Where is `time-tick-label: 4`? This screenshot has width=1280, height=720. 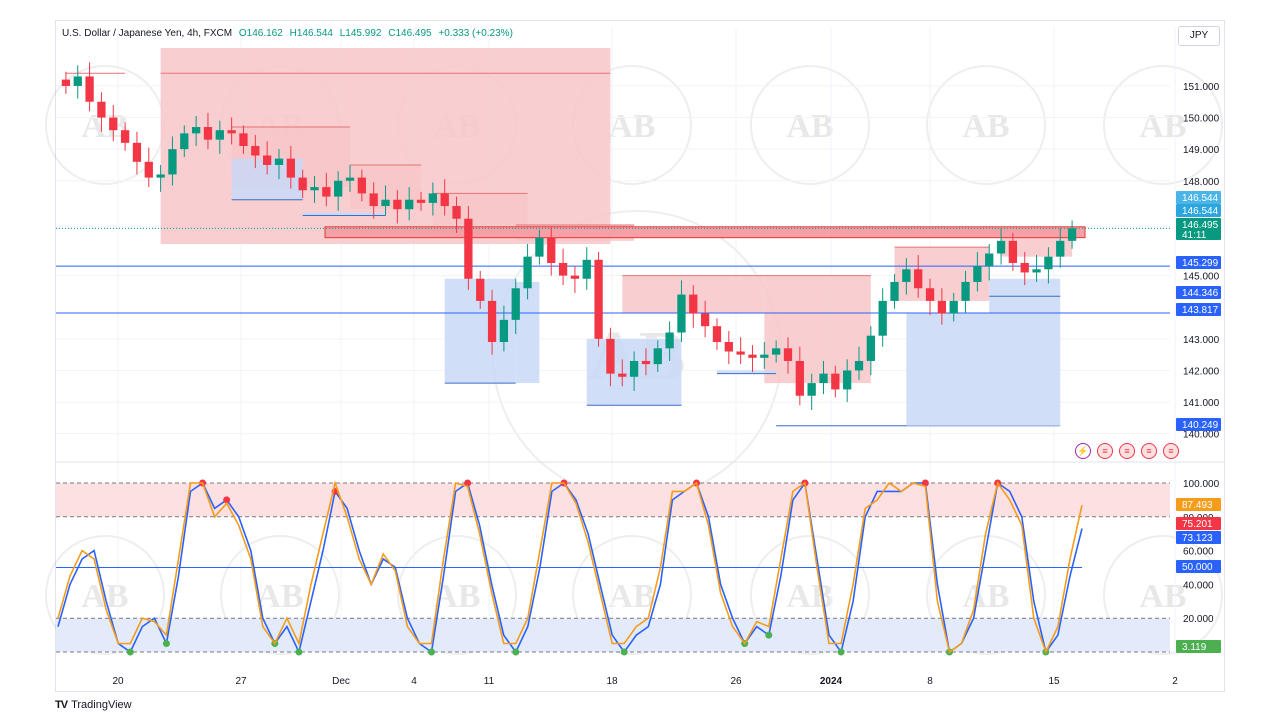
time-tick-label: 4 is located at coordinates (414, 681).